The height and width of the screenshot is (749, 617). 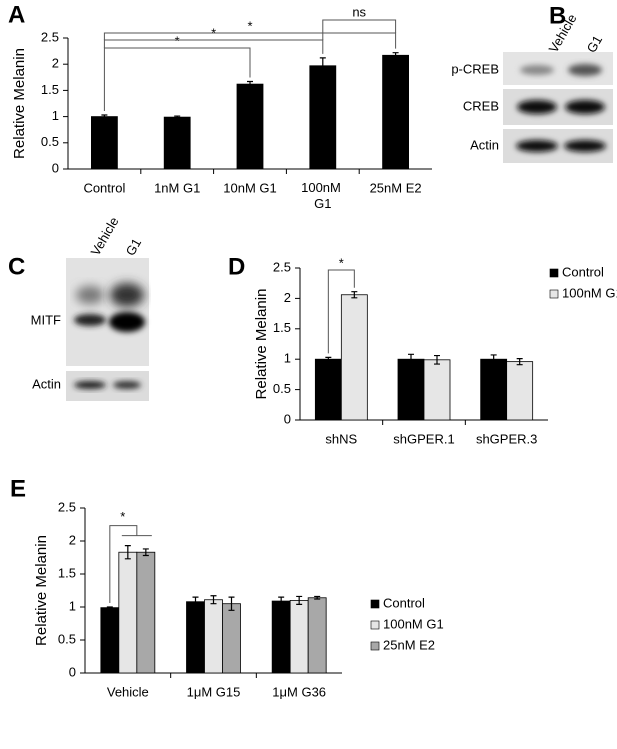 I want to click on annotation: ns, so click(x=359, y=11).